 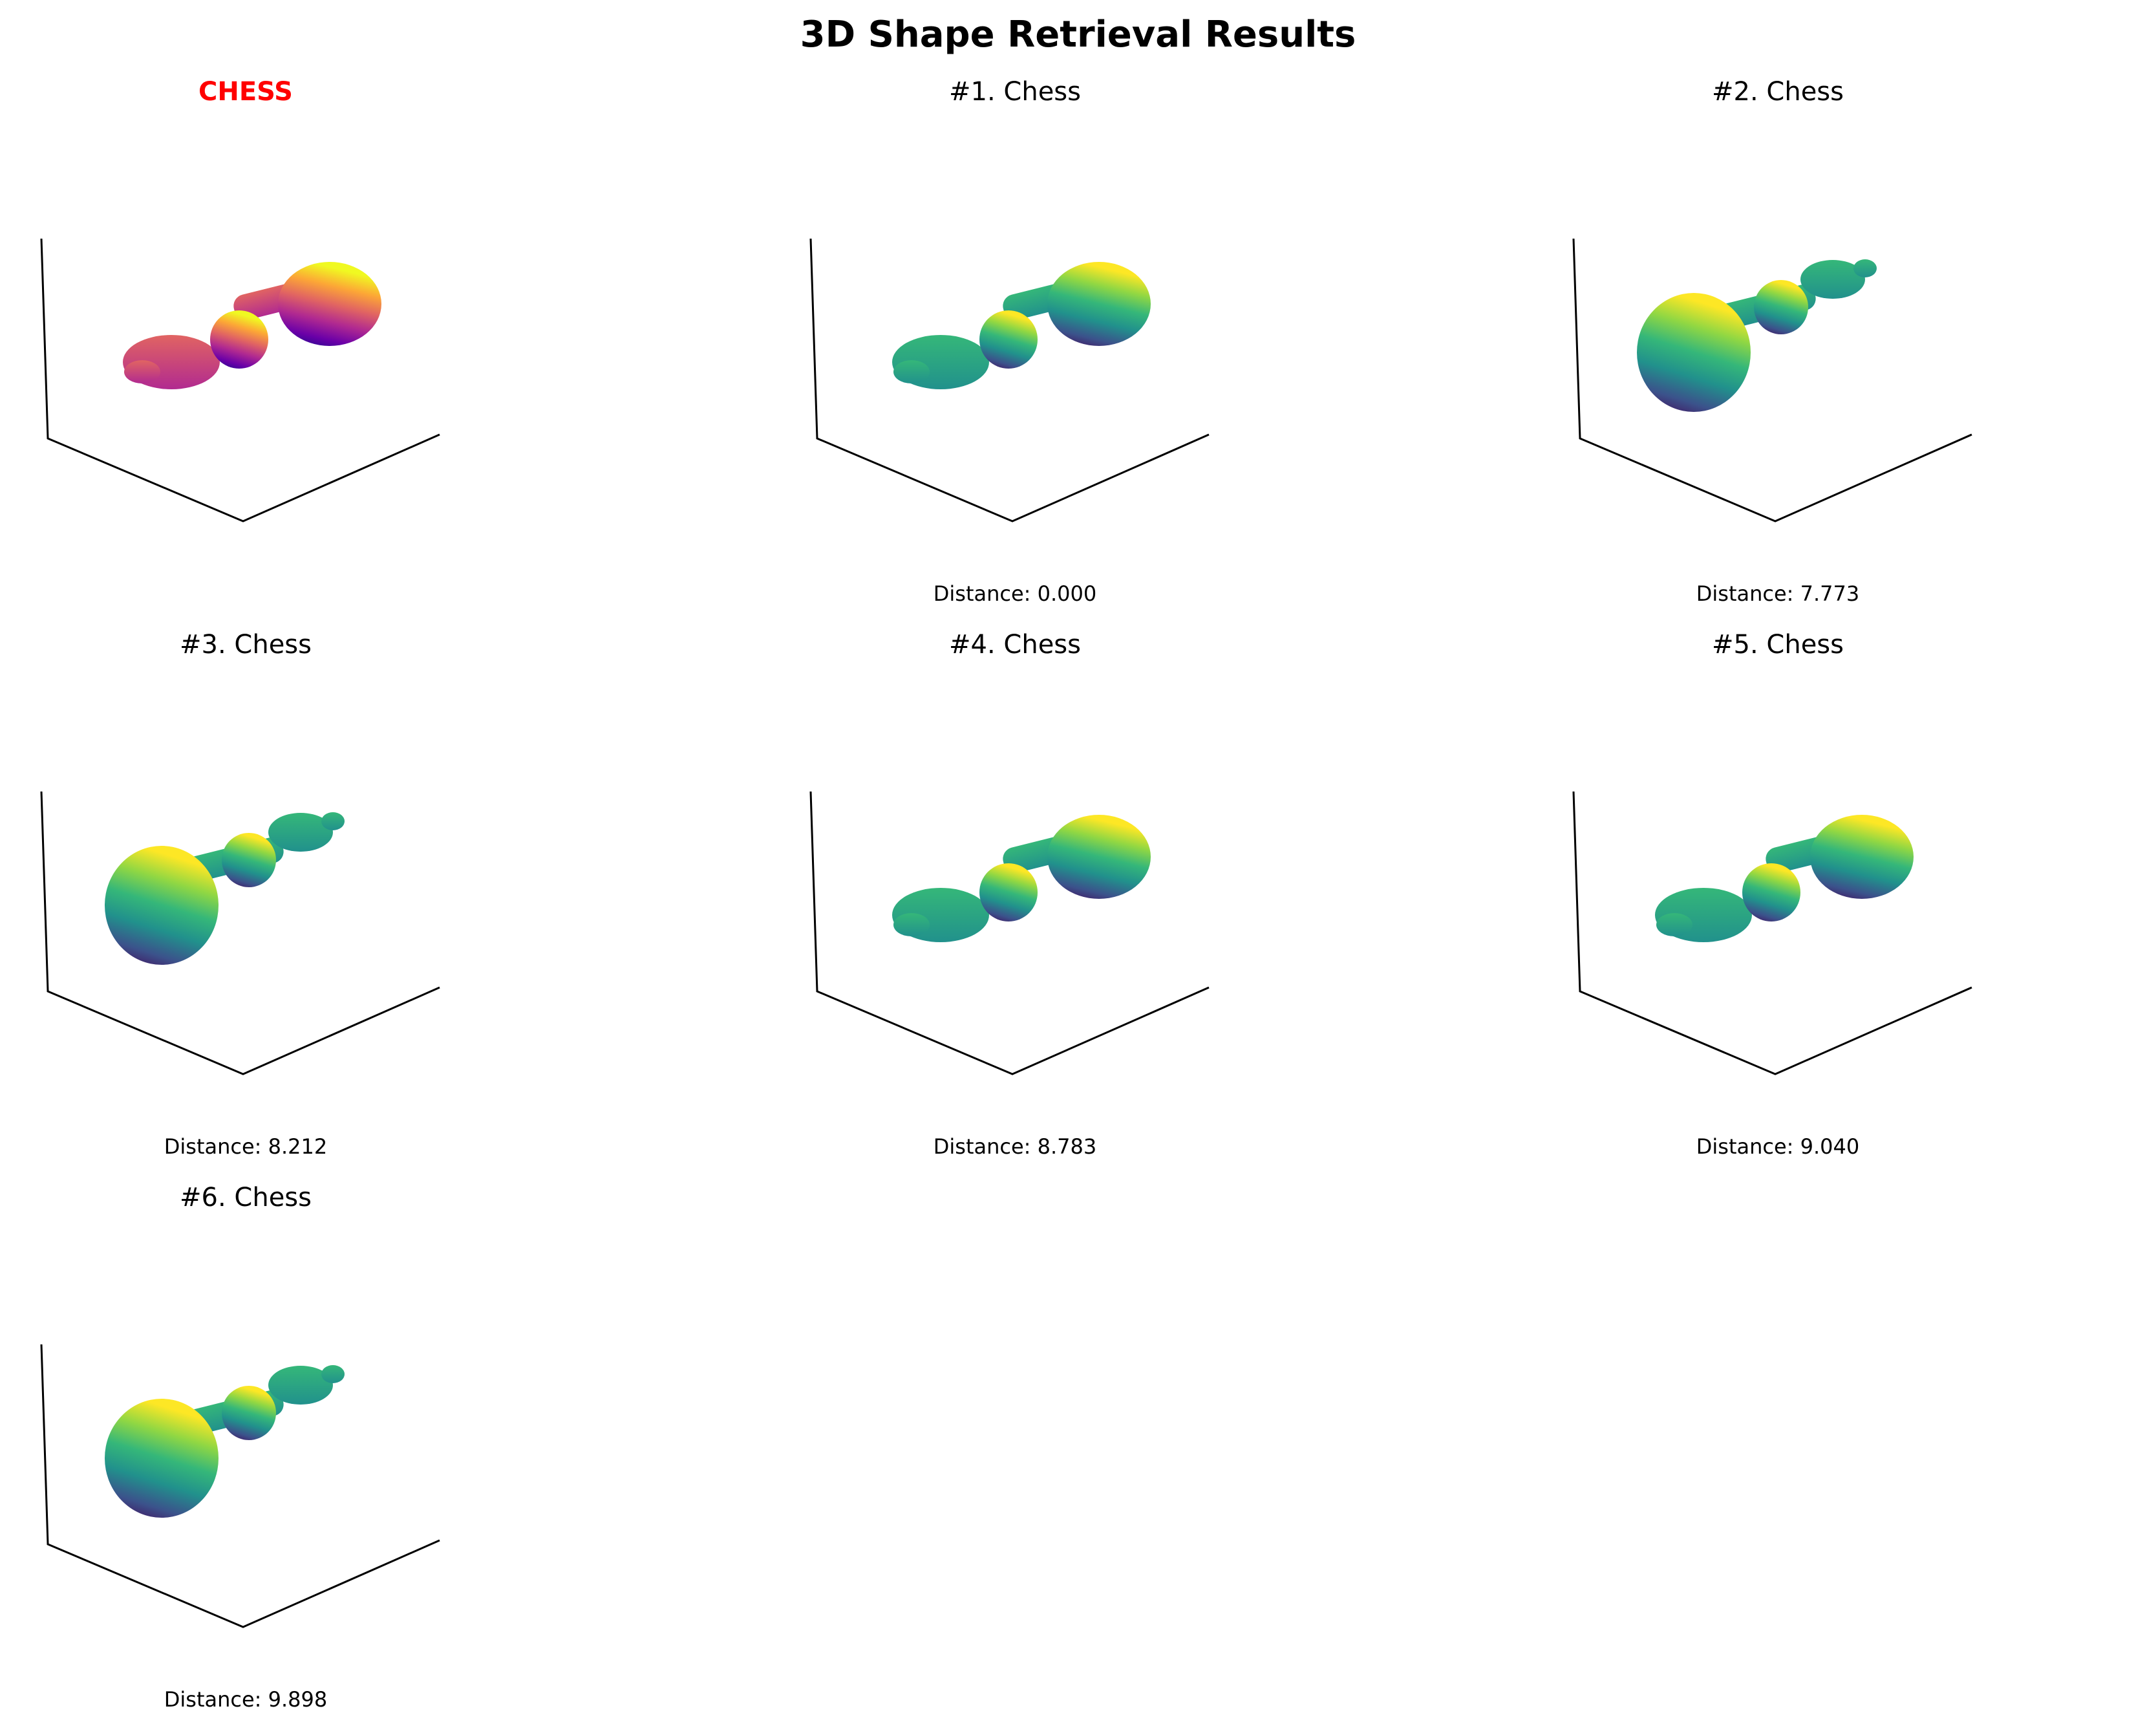 I want to click on panel-result-2: #2. Chess Distance: 7.773, so click(x=1778, y=303).